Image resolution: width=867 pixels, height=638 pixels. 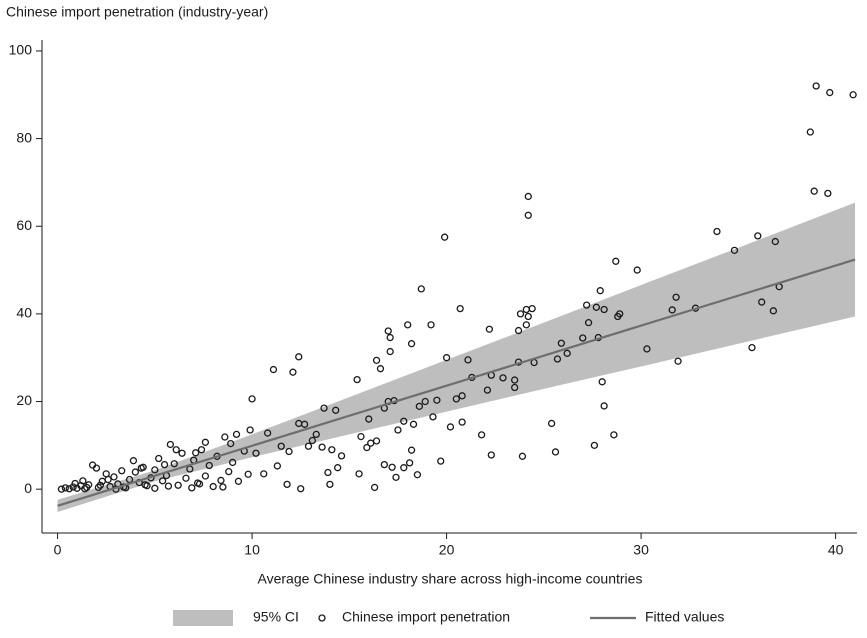 What do you see at coordinates (28, 488) in the screenshot?
I see `y-tick-label: 0` at bounding box center [28, 488].